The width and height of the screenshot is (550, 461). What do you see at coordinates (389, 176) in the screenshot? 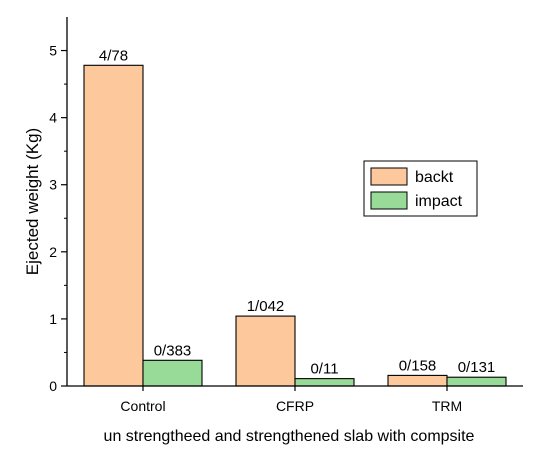
I see `legend-swatch-backt` at bounding box center [389, 176].